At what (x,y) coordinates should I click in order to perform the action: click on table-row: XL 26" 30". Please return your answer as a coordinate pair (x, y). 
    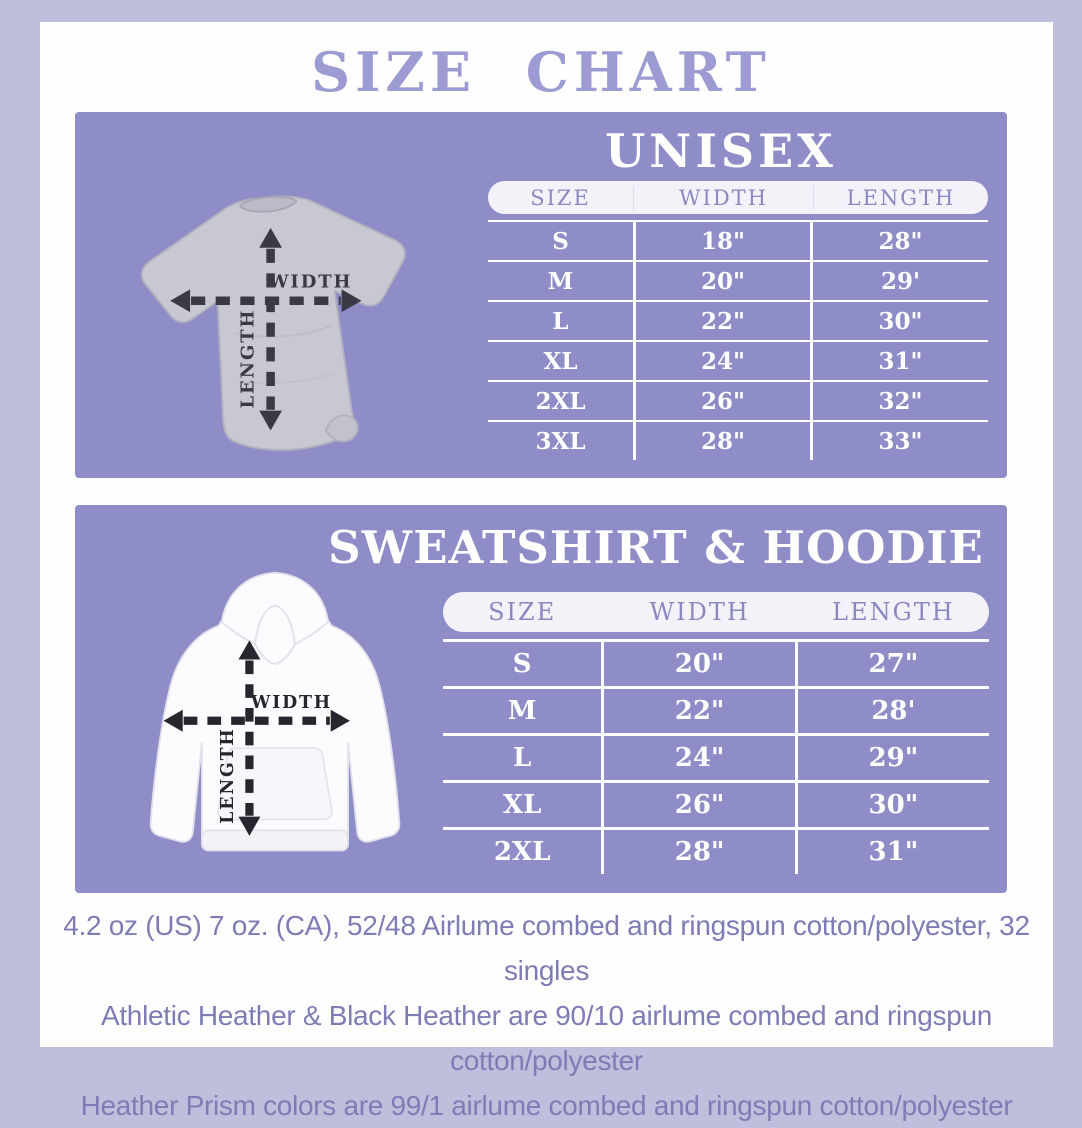
    Looking at the image, I should click on (716, 803).